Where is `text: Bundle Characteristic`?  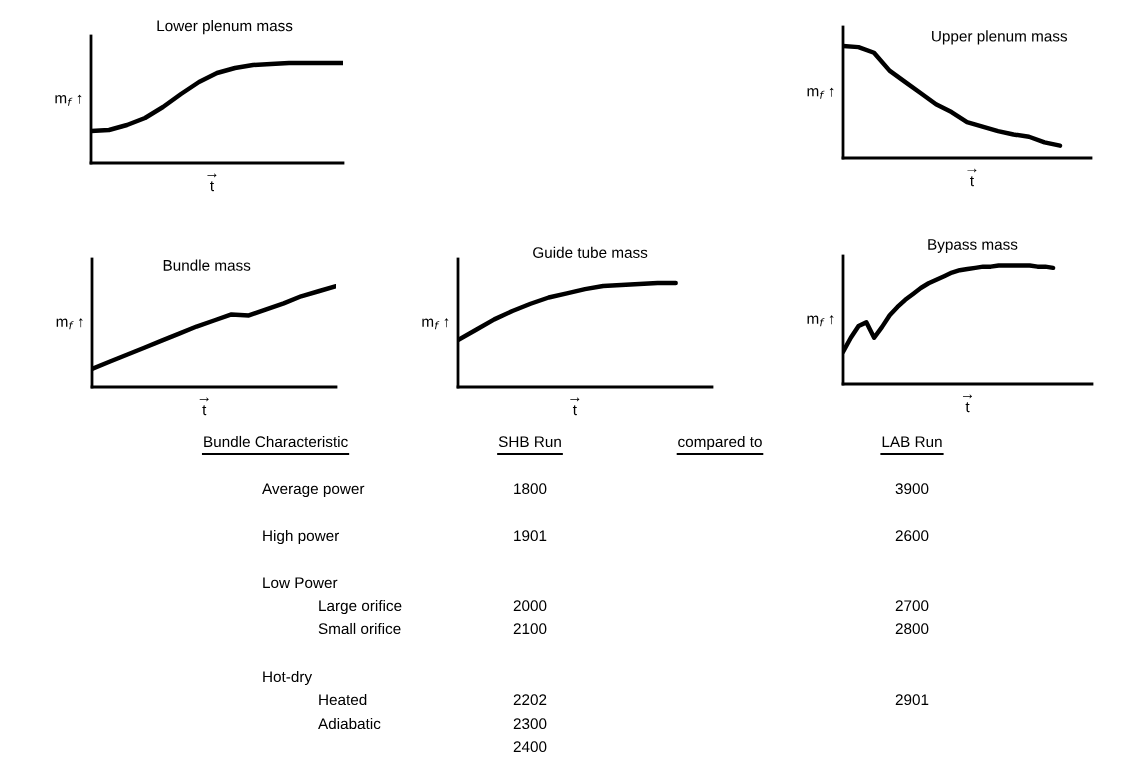
text: Bundle Characteristic is located at coordinates (276, 441).